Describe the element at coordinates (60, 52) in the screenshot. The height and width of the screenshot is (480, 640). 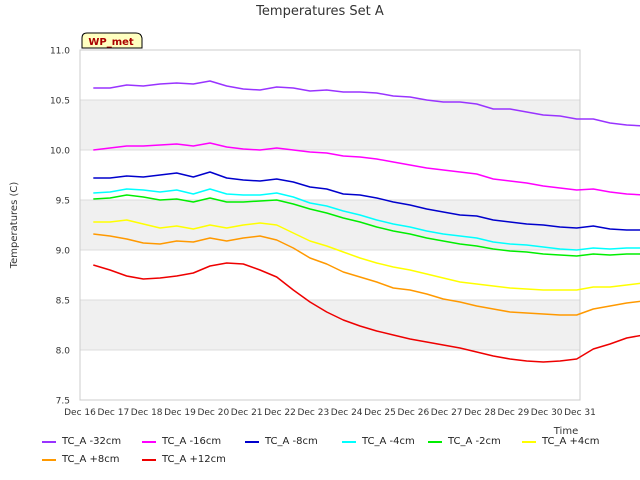
I see `y-tick-label: 11.0` at that location.